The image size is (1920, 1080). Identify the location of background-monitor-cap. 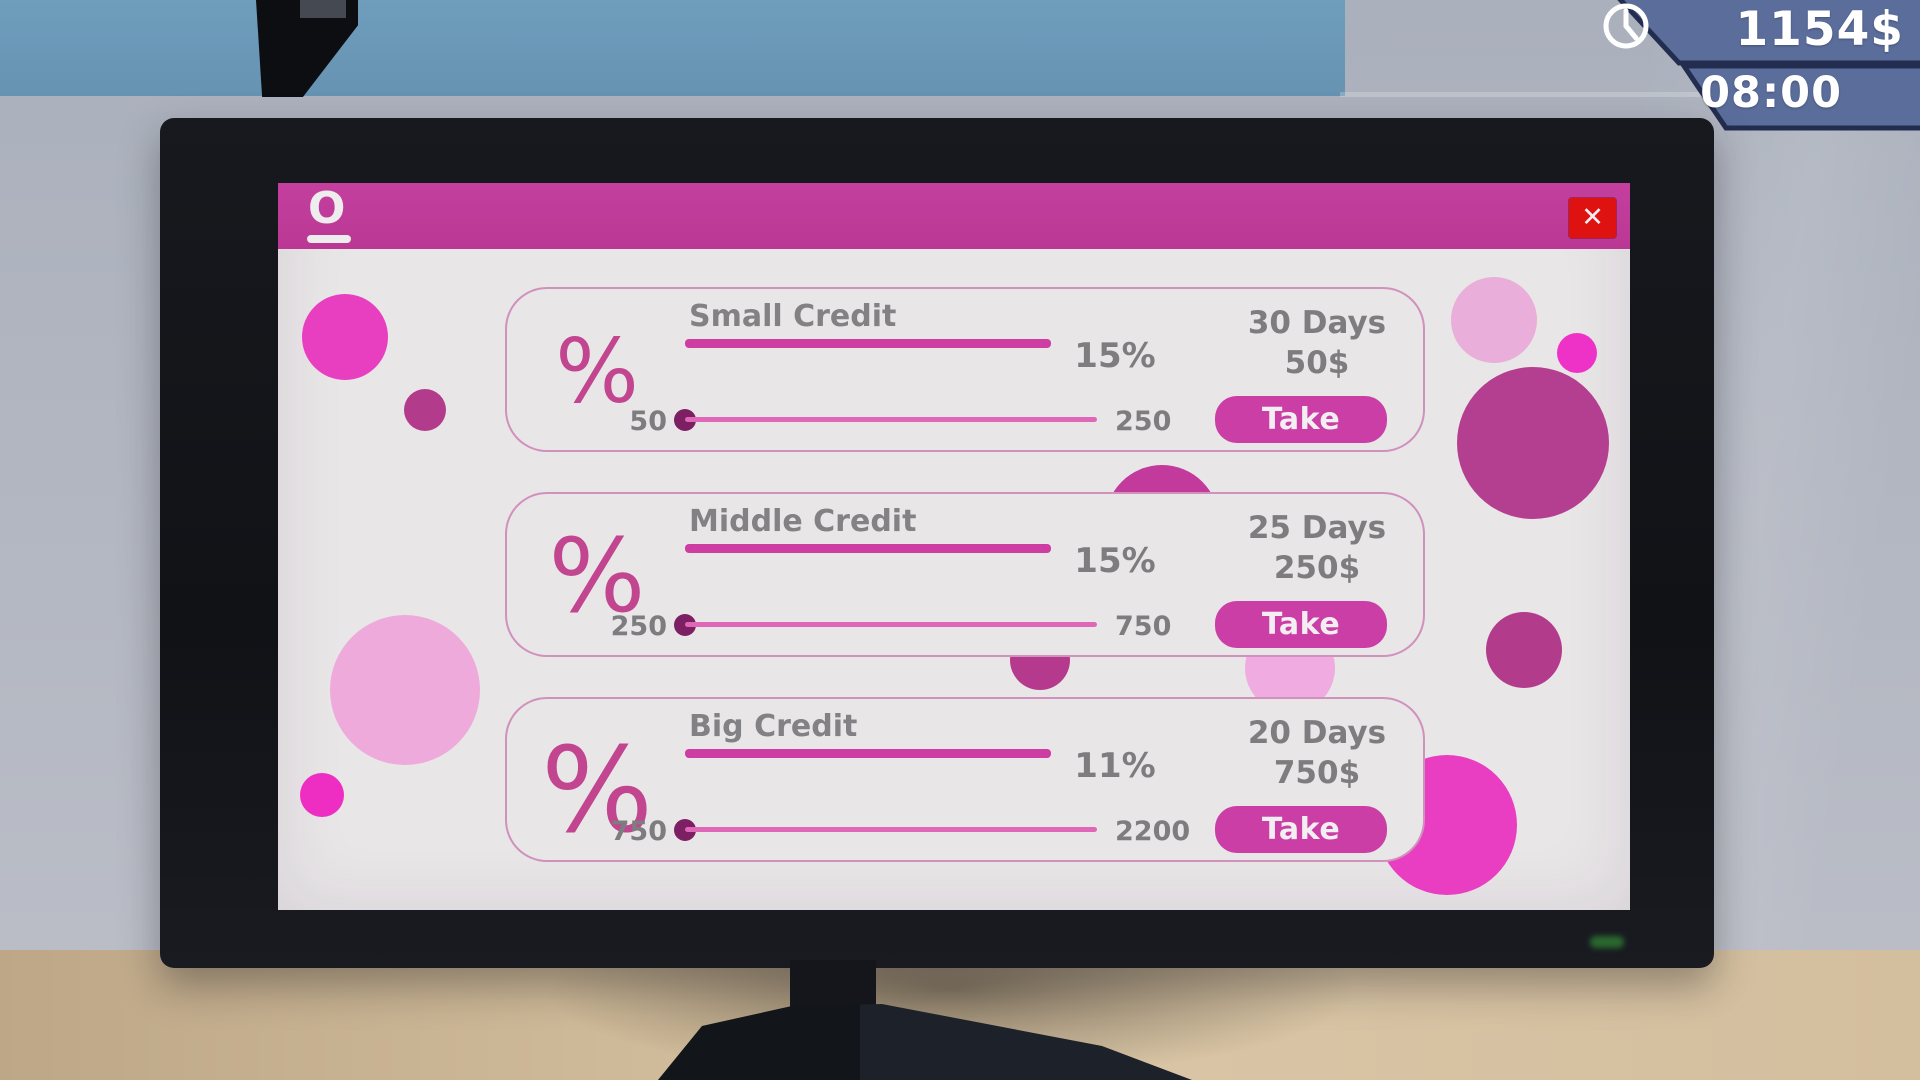
(323, 9).